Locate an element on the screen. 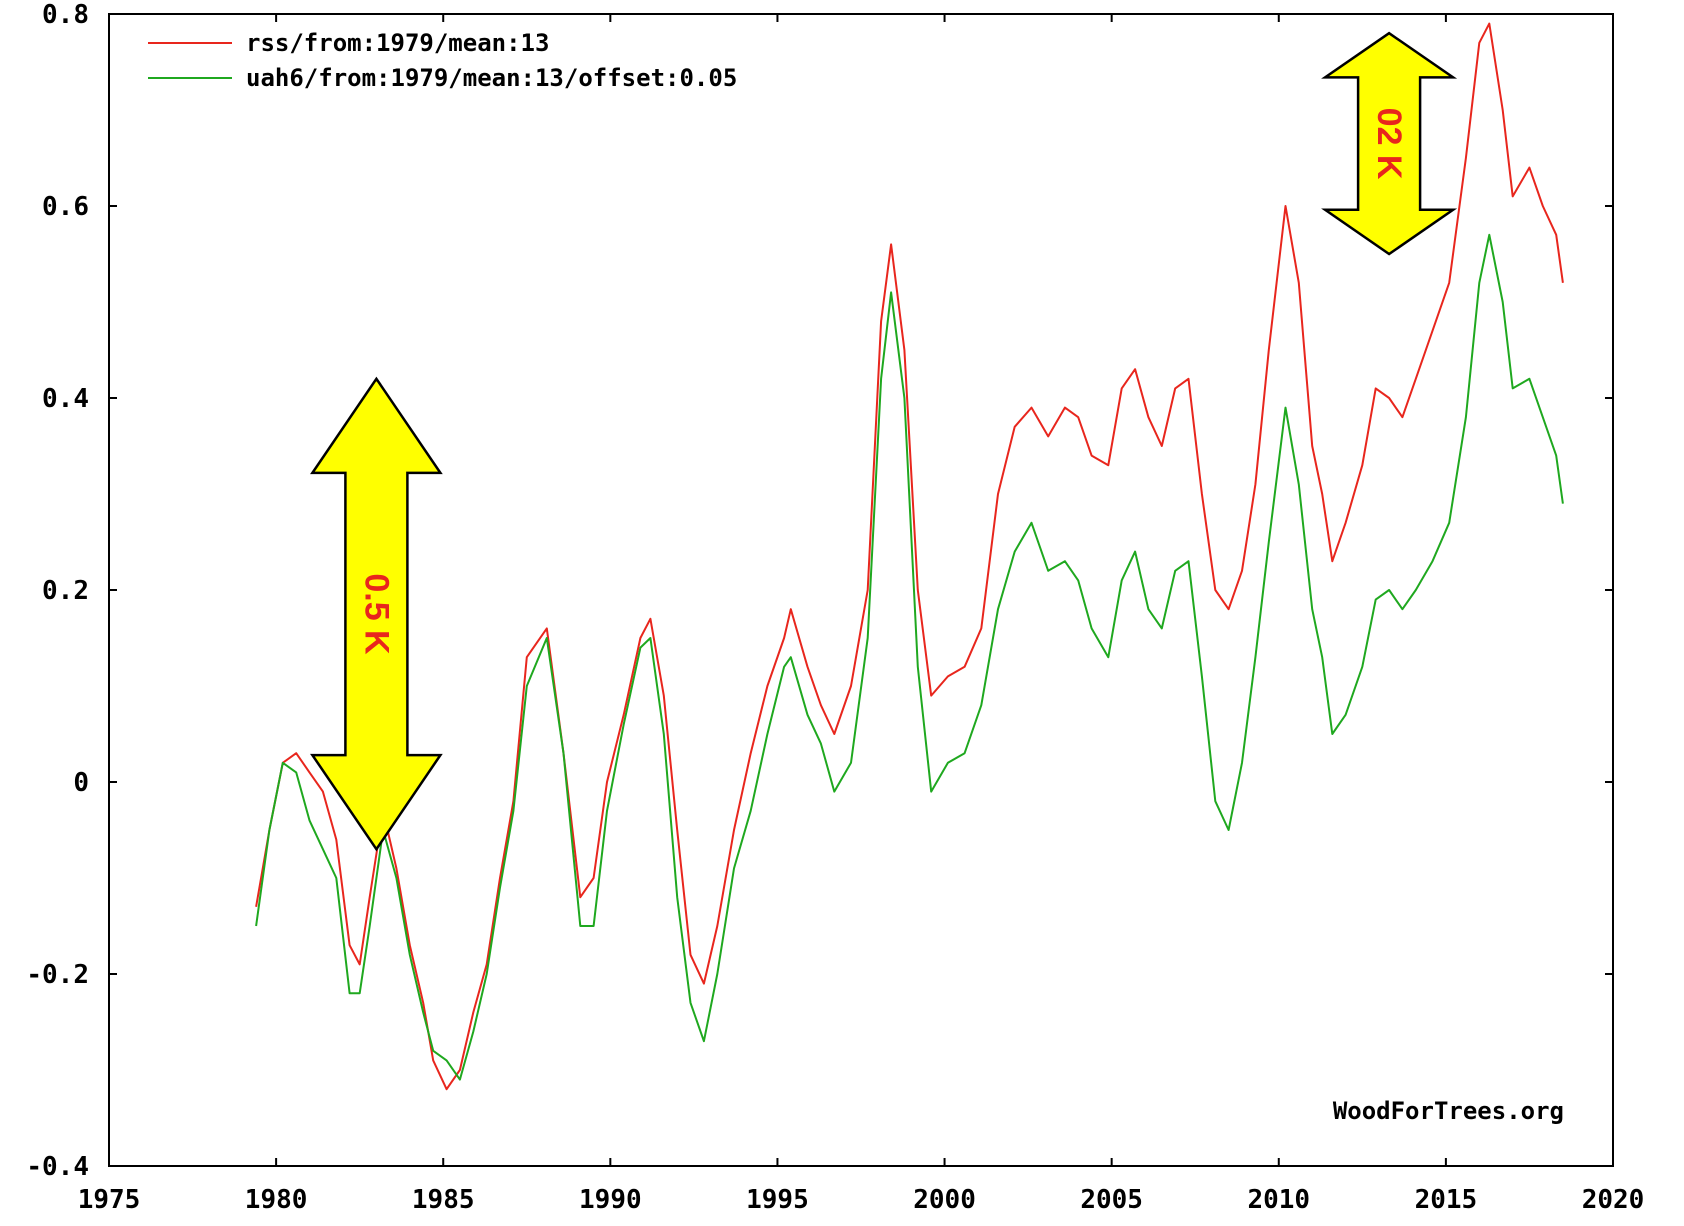 This screenshot has height=1226, width=1684. arrow-label: 0.5 K is located at coordinates (376, 614).